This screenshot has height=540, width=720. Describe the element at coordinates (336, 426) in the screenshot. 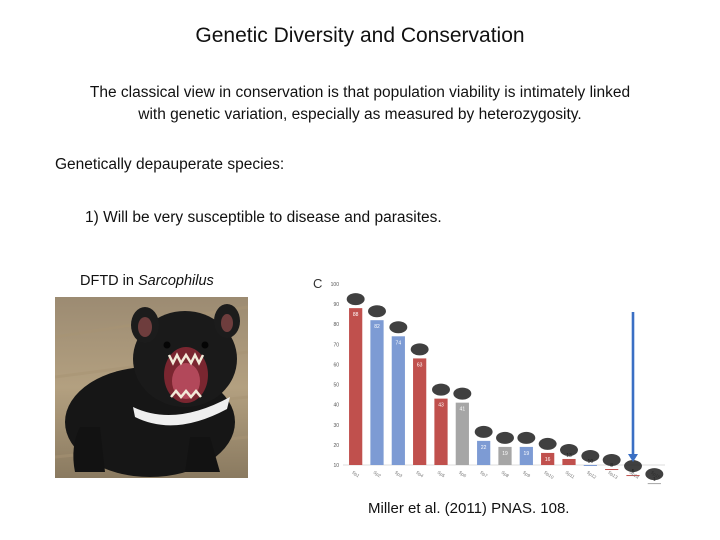

I see `y-tick-label: 30` at that location.